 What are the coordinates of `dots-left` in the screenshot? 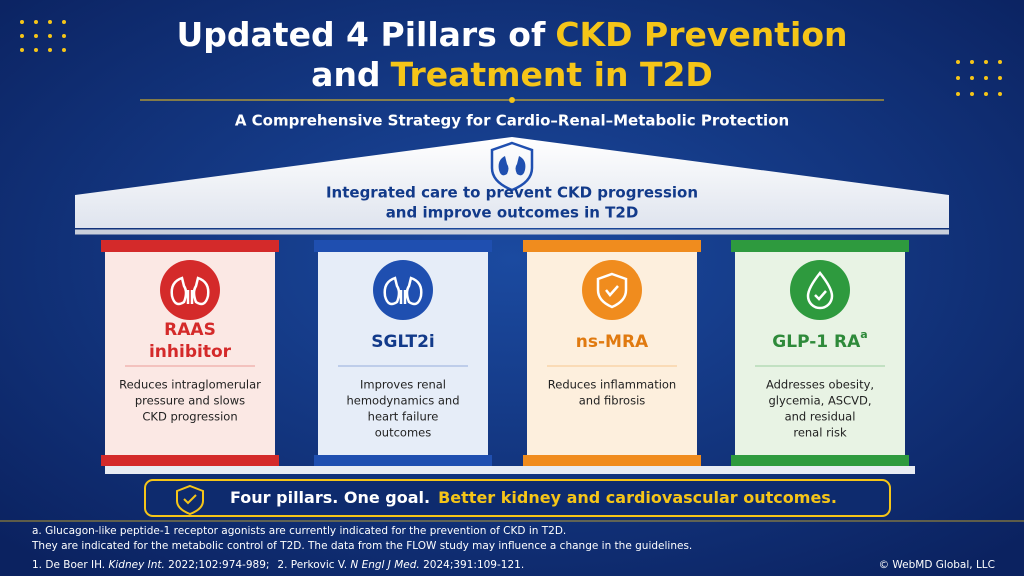 It's located at (43, 36).